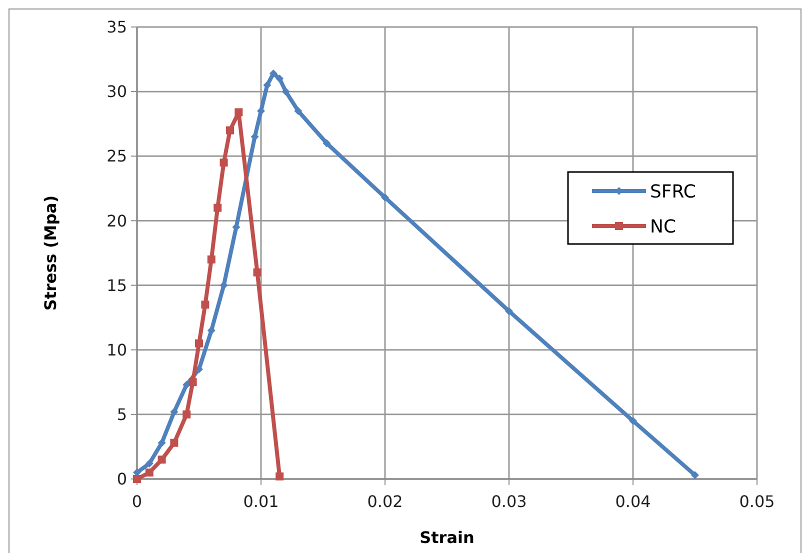 Image resolution: width=802 pixels, height=553 pixels. What do you see at coordinates (673, 191) in the screenshot?
I see `legend-label: SFRC` at bounding box center [673, 191].